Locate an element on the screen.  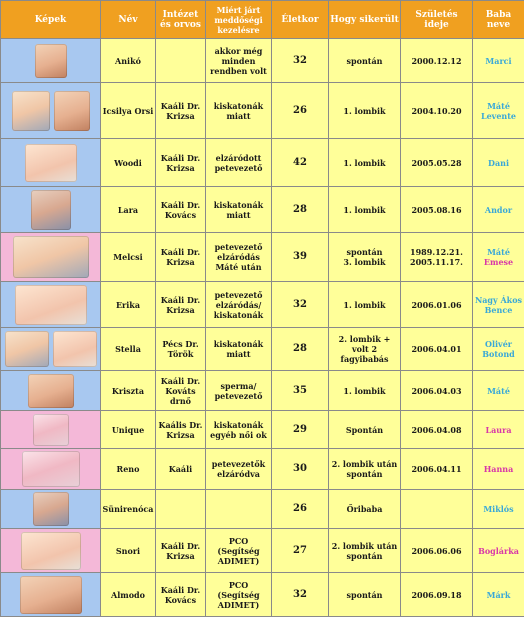
cell-baba: Hanna is located at coordinates (498, 469).